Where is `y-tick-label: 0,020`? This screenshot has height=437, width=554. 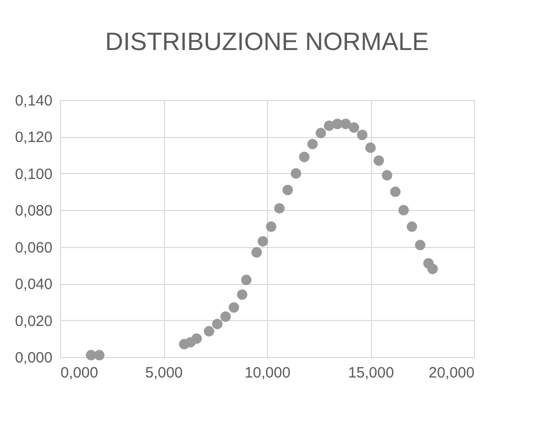
y-tick-label: 0,020 is located at coordinates (33, 321).